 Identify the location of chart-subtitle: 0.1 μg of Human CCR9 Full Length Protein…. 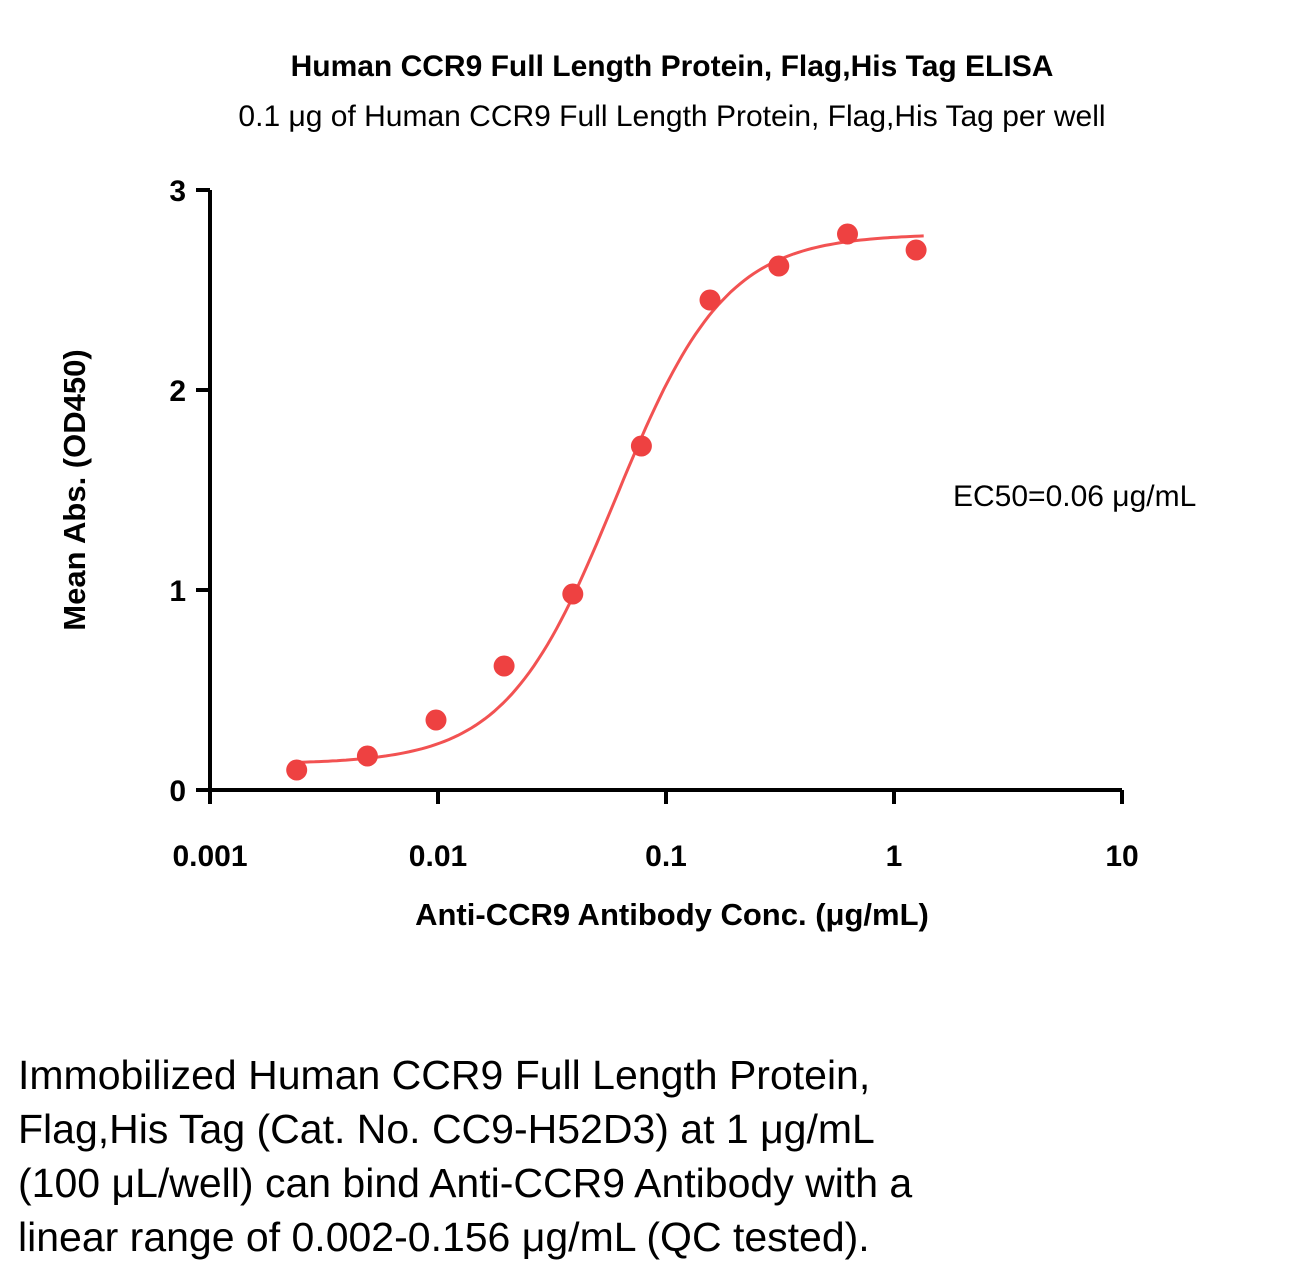
(672, 116).